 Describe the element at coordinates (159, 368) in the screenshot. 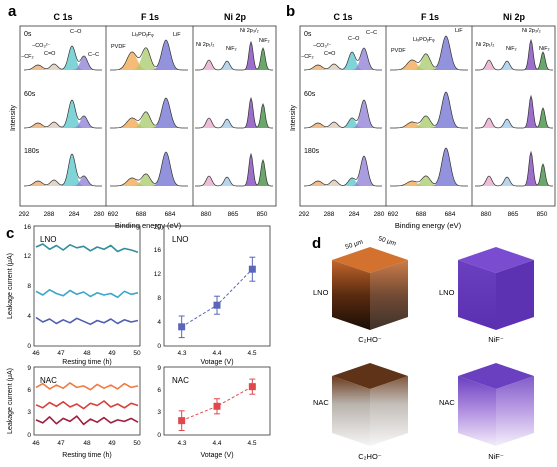

I see `volt-ytick-9-b: 9` at that location.